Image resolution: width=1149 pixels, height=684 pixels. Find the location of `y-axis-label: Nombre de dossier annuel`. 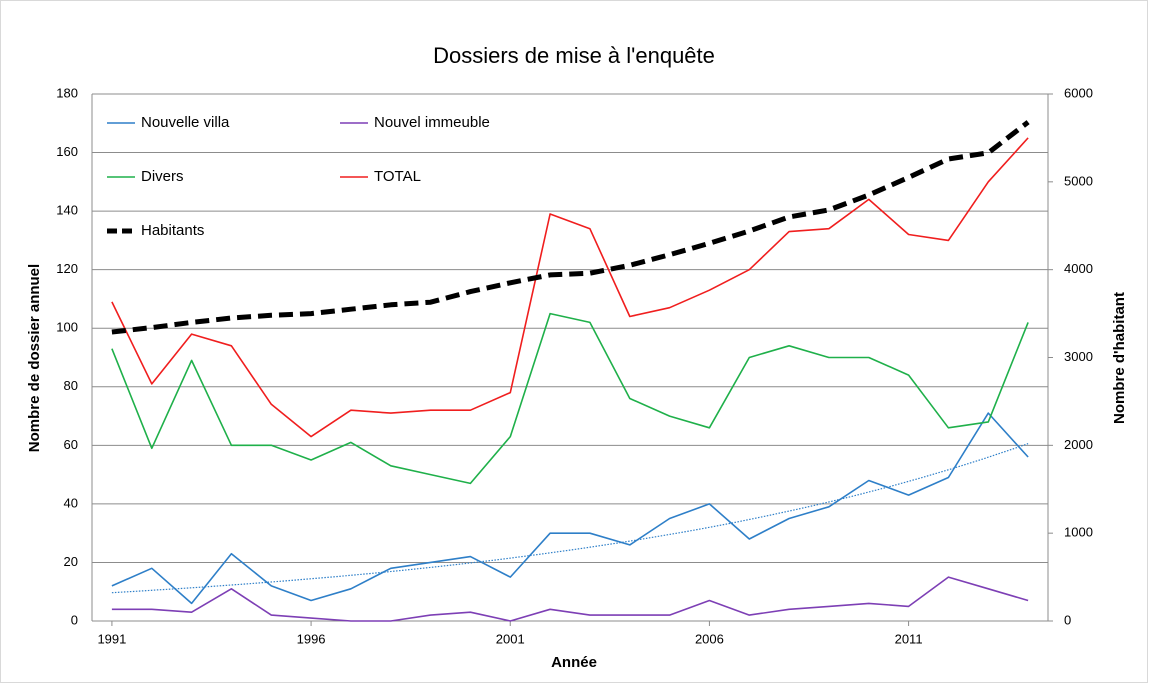

y-axis-label: Nombre de dossier annuel is located at coordinates (34, 358).